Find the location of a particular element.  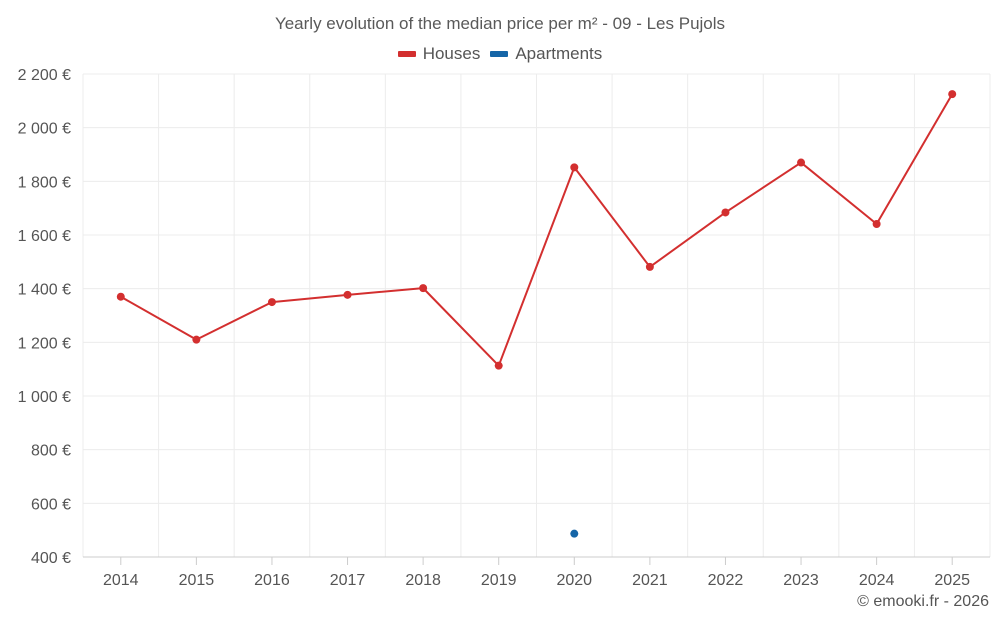

legend-label-houses: Houses is located at coordinates (451, 53).